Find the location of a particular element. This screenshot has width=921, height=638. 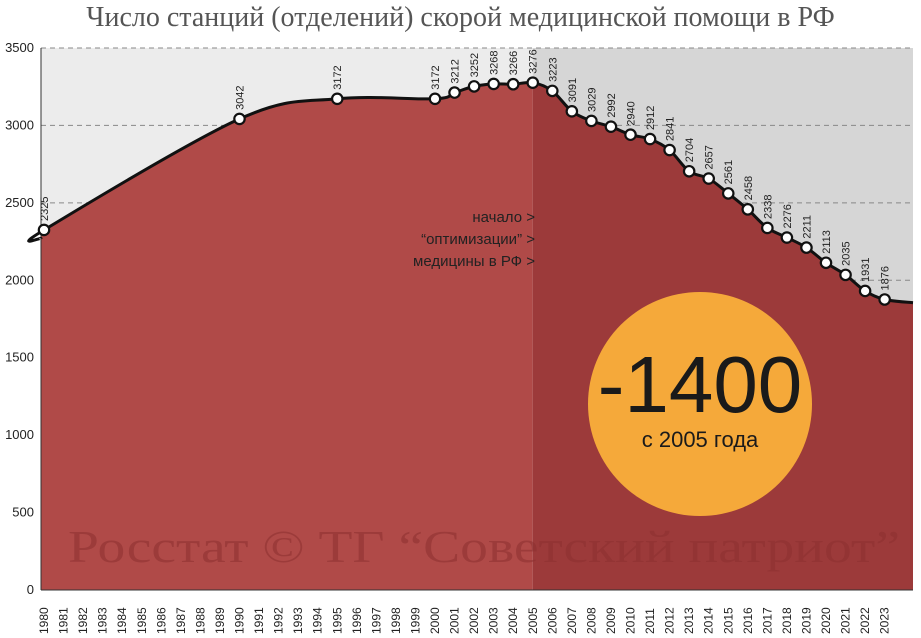

x-tick-label: 1995 is located at coordinates (337, 620).